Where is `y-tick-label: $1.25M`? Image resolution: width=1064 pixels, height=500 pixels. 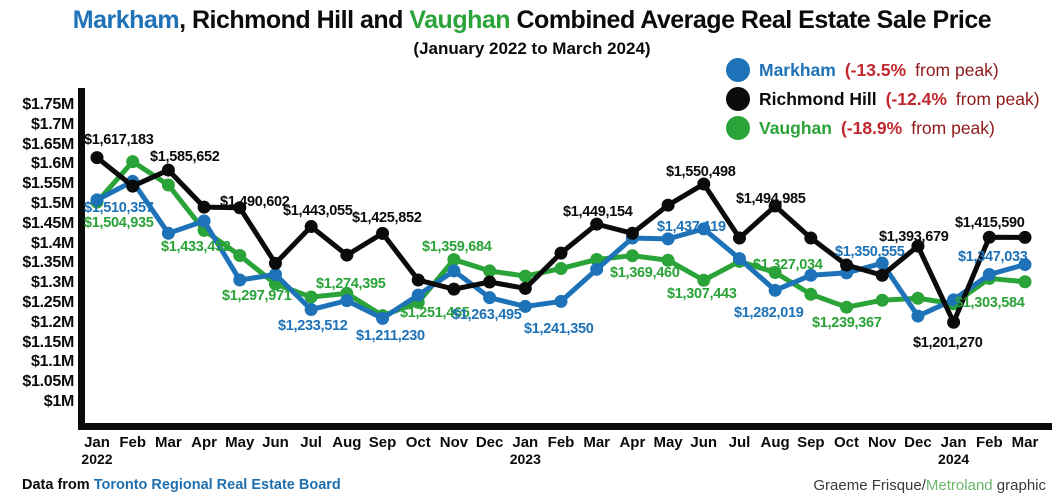
y-tick-label: $1.25M is located at coordinates (48, 302).